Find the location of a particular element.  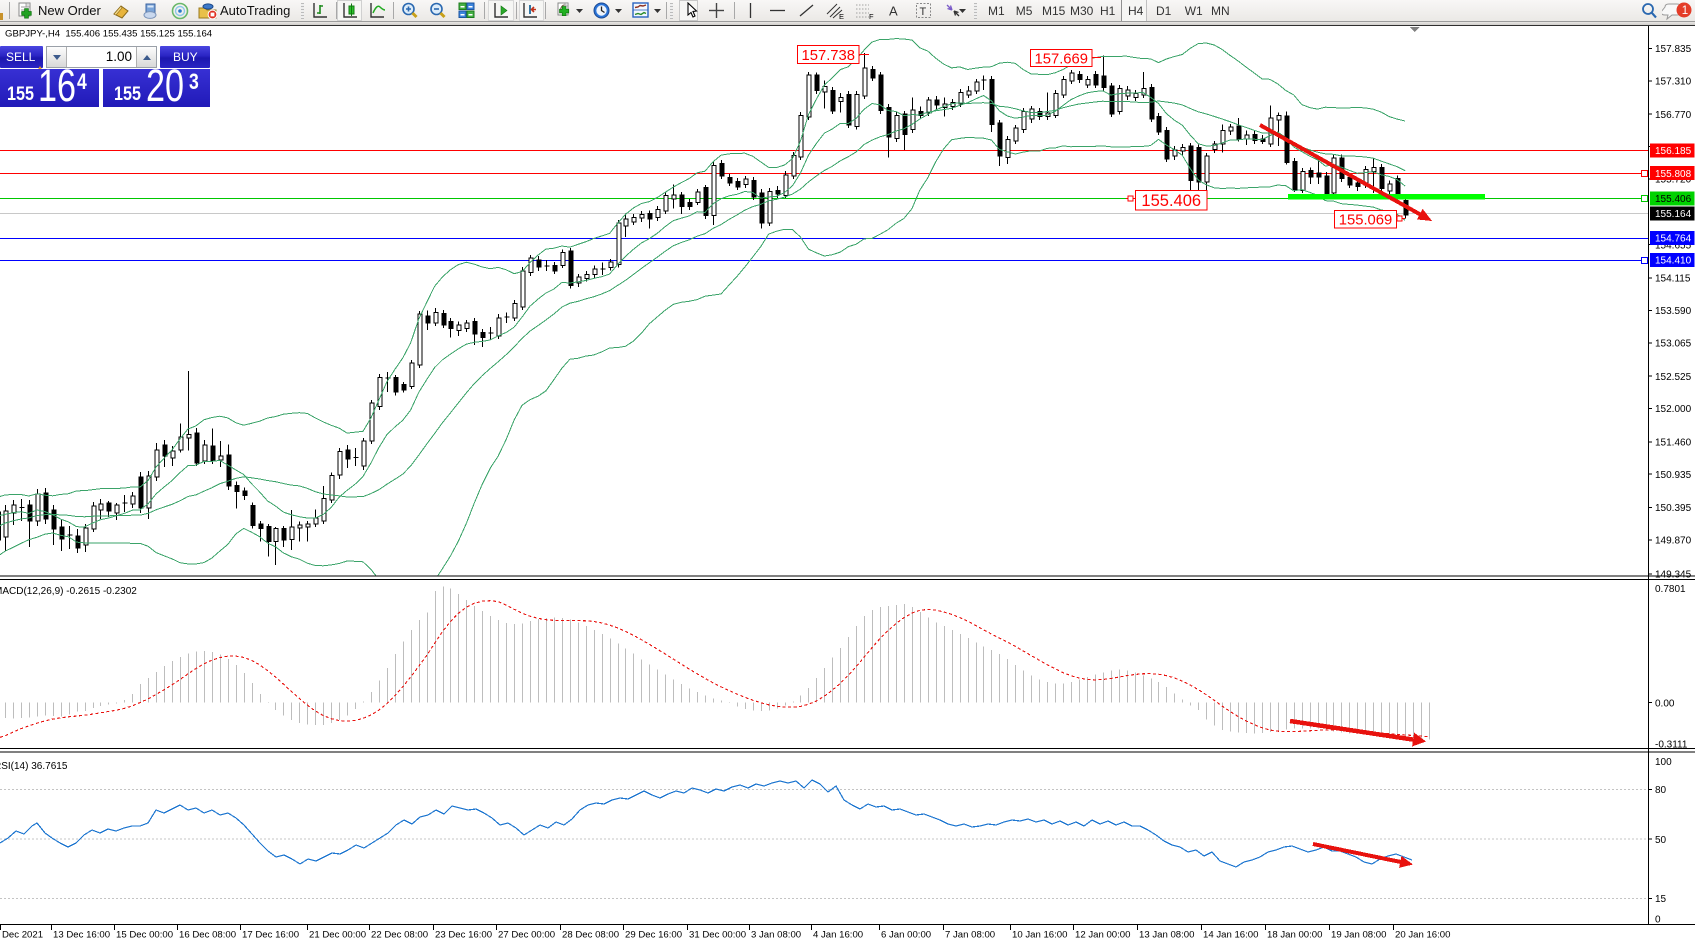

svg-text: 80 is located at coordinates (1661, 790).